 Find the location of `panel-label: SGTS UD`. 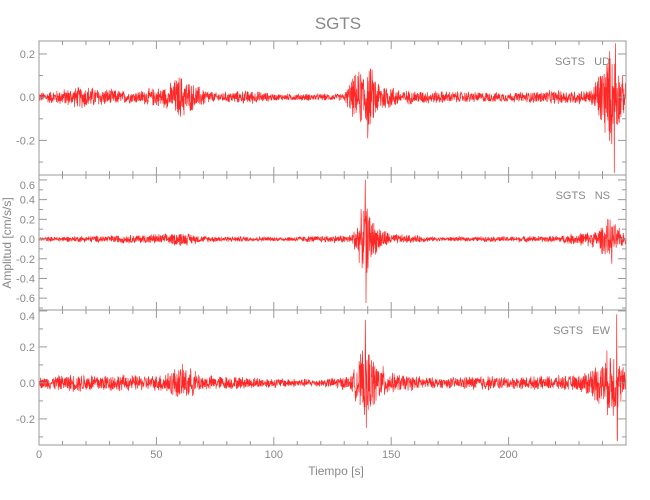

panel-label: SGTS UD is located at coordinates (582, 62).